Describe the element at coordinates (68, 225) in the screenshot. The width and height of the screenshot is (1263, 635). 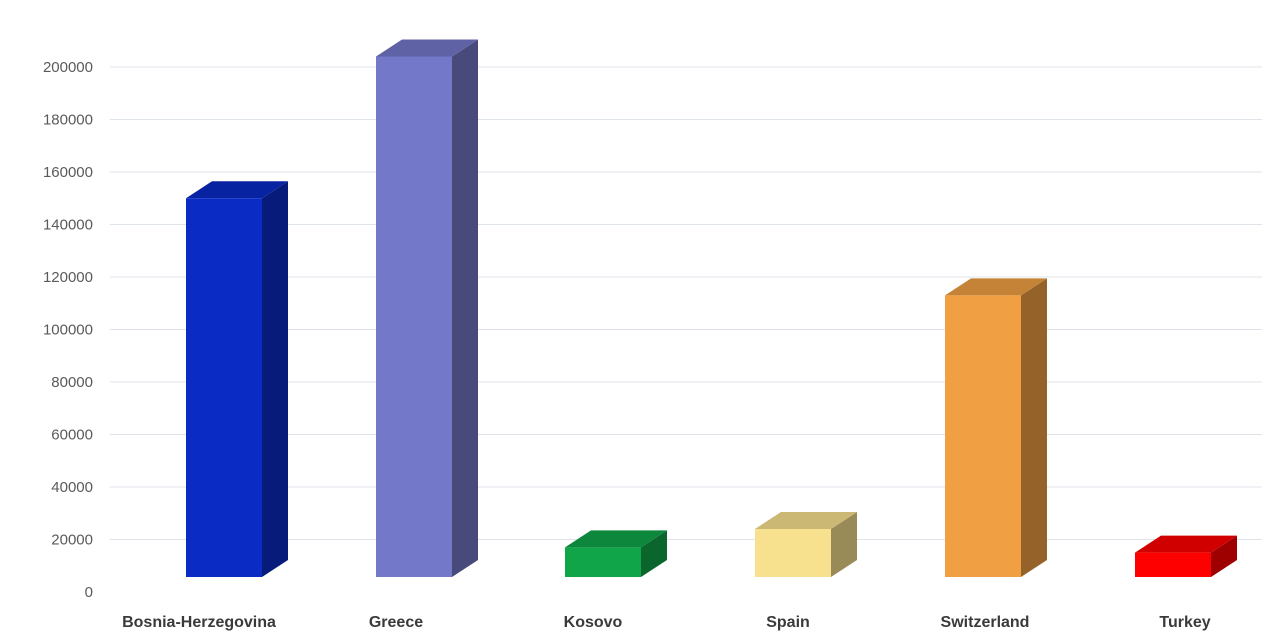
I see `y-tick-label: 140000` at that location.